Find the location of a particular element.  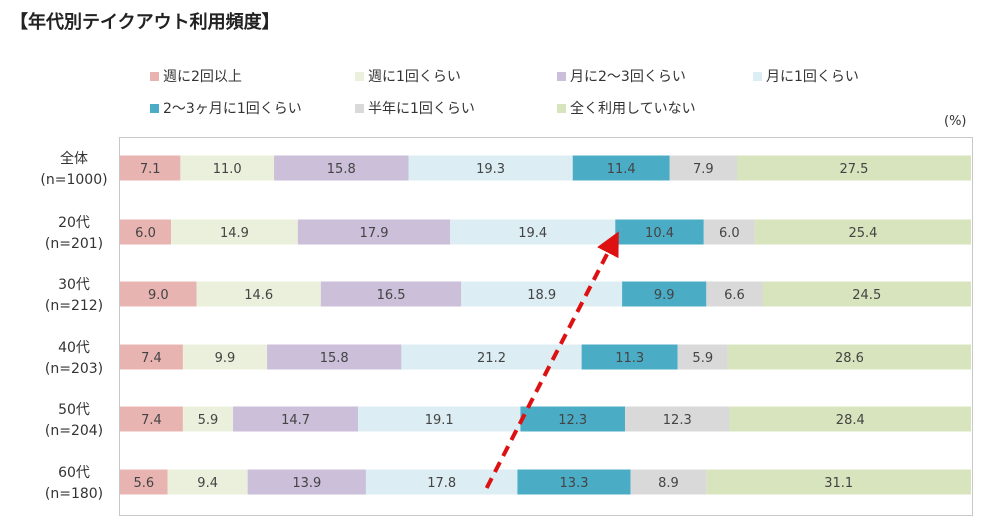

data-label: 25.4 is located at coordinates (862, 233).